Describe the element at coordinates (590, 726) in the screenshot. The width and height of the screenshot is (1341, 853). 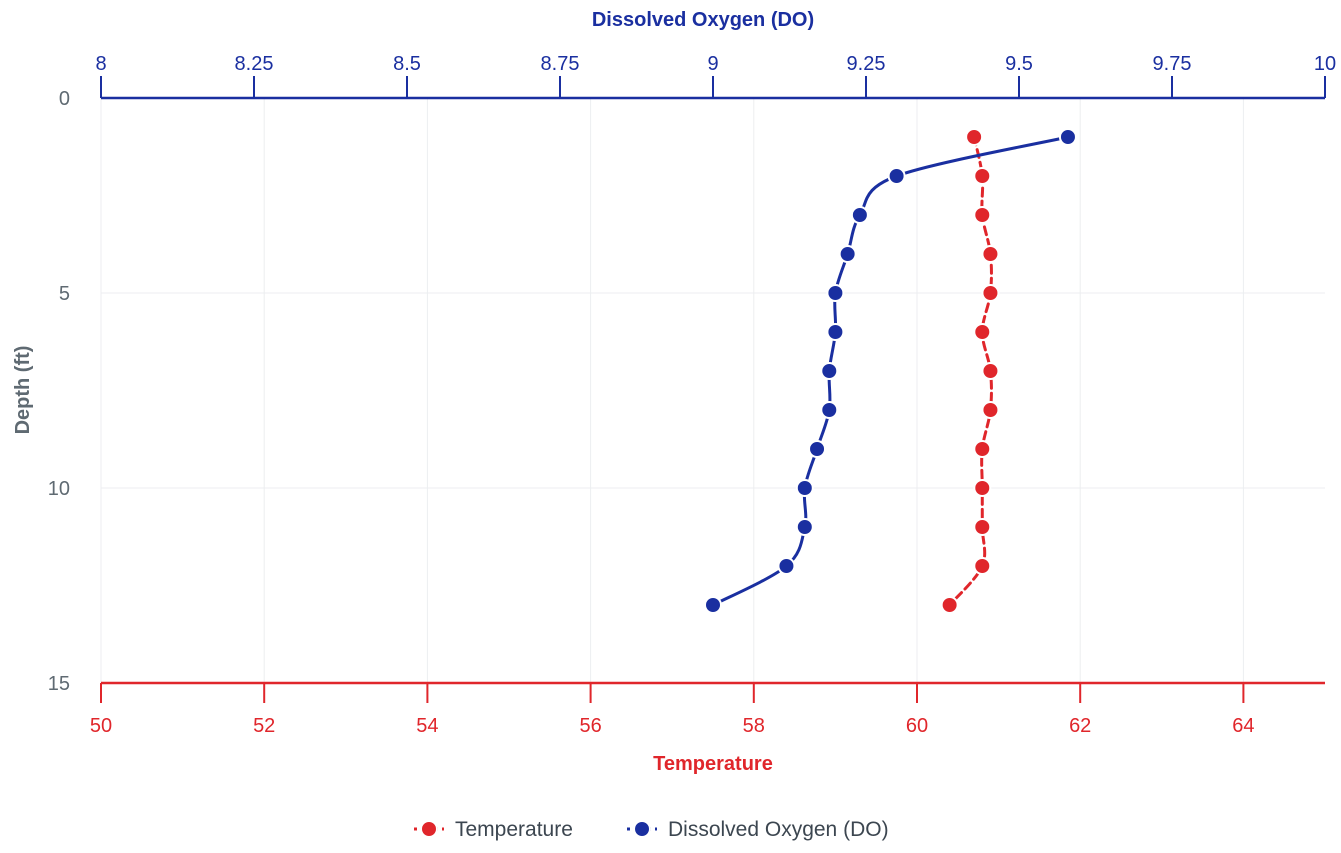
I see `bottom-axis-tick-label: 56` at that location.